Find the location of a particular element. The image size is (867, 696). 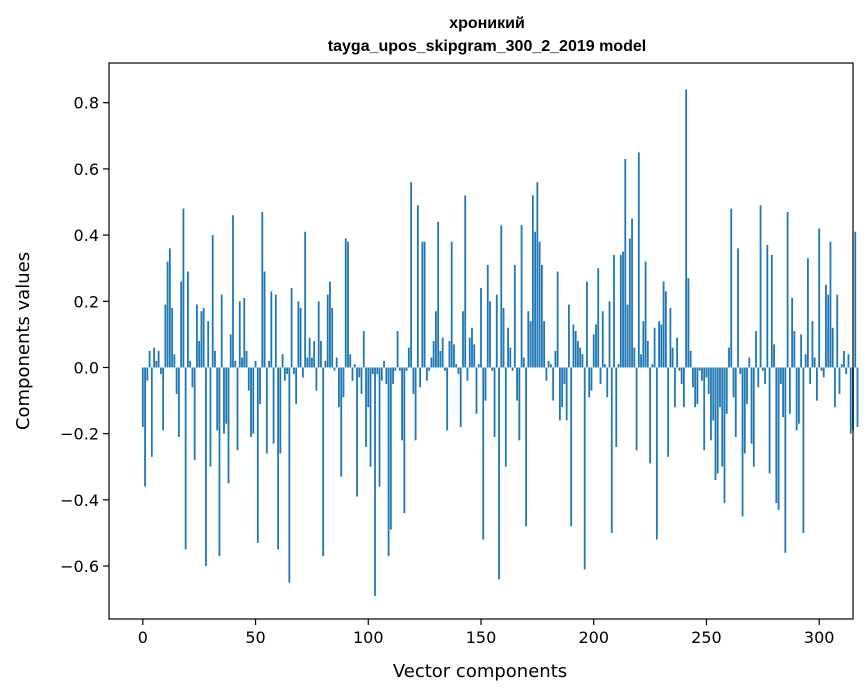

y-tick-label: −0.6 is located at coordinates (79, 566).